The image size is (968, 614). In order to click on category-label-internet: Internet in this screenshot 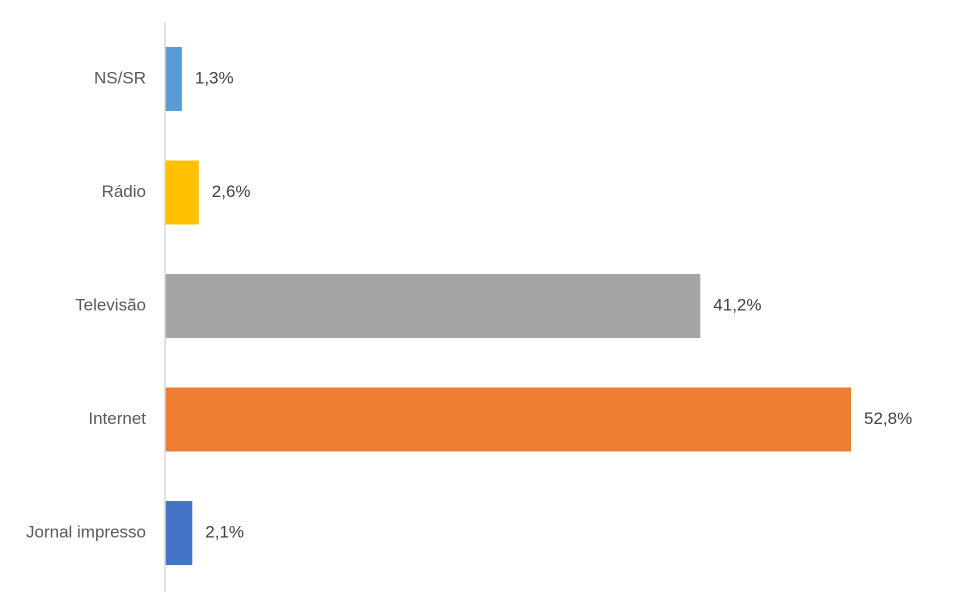, I will do `click(117, 418)`.